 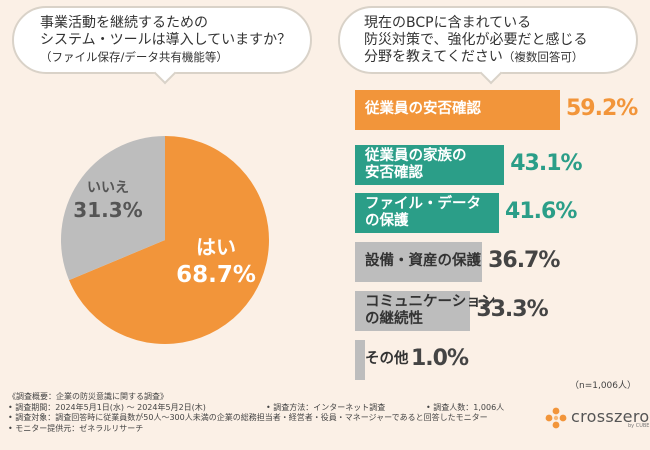 I want to click on respondent-count: （n=1,006人）, so click(x=602, y=386).